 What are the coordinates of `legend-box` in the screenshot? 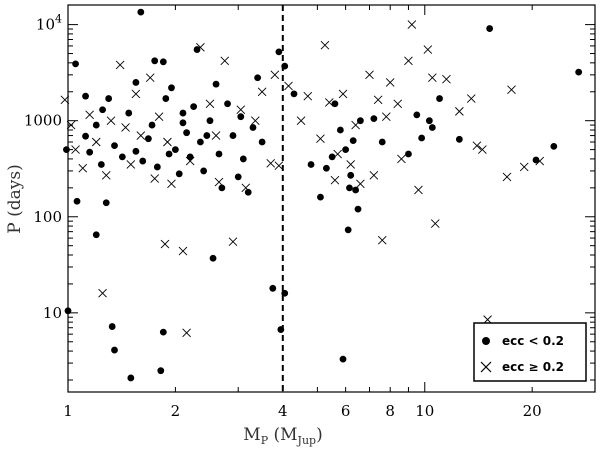 It's located at (530, 352).